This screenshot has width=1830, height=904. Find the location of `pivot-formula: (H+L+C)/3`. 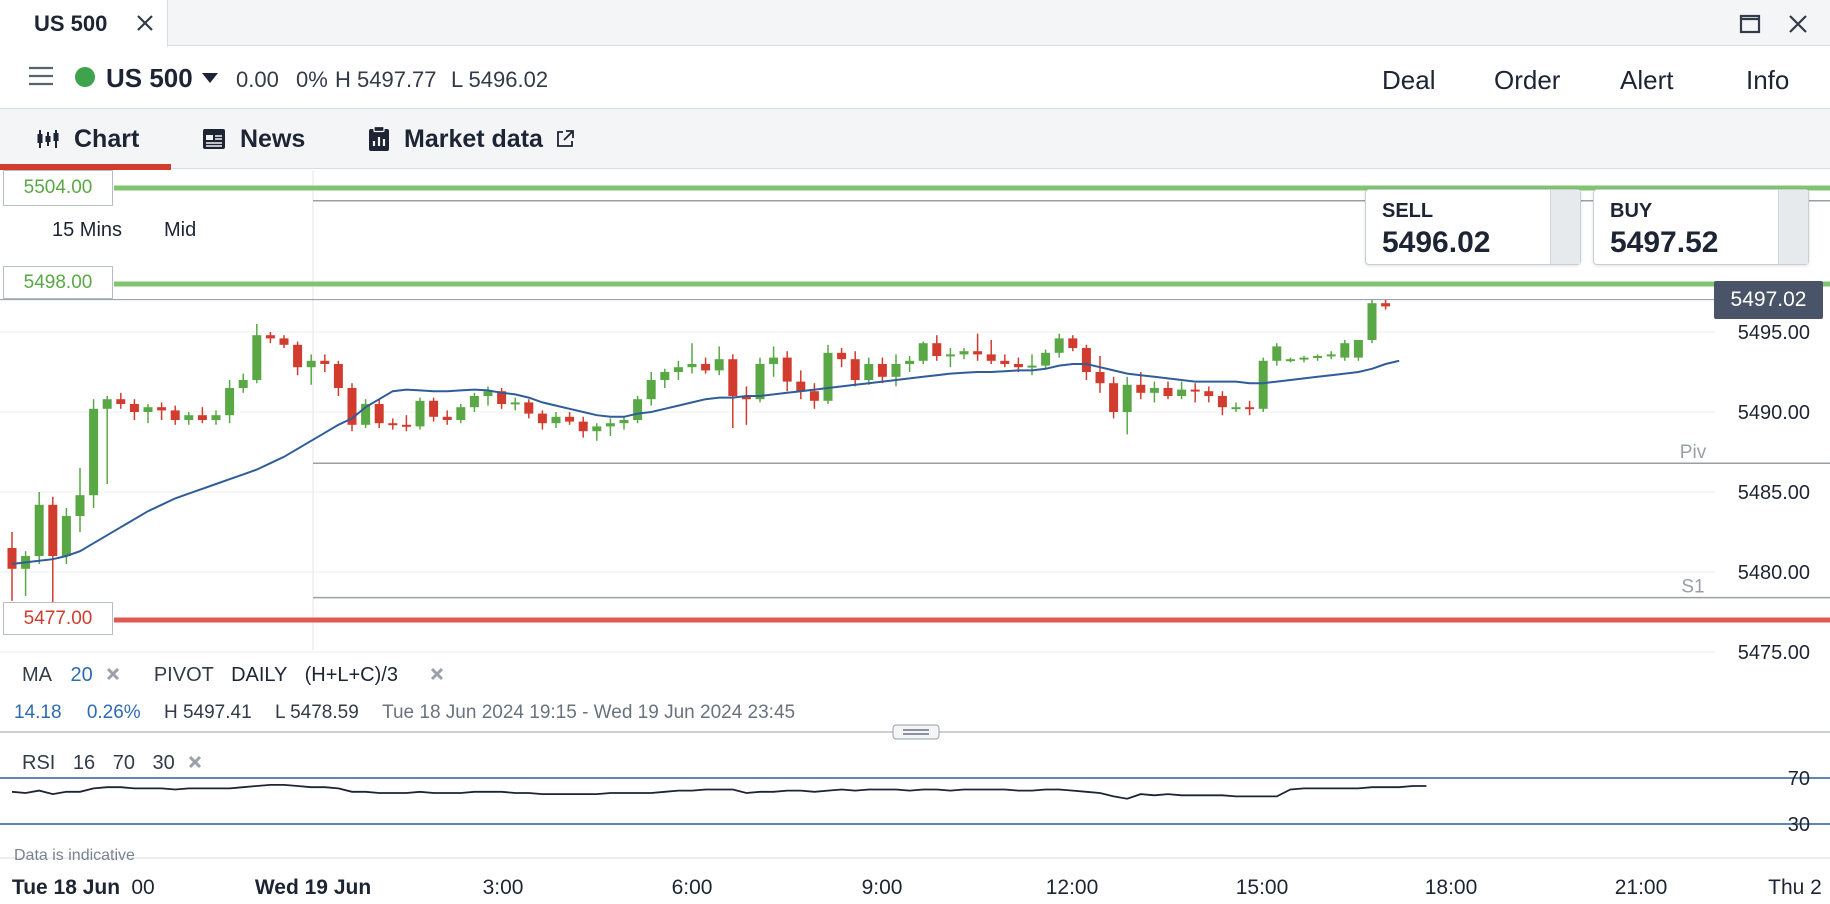

pivot-formula: (H+L+C)/3 is located at coordinates (351, 675).